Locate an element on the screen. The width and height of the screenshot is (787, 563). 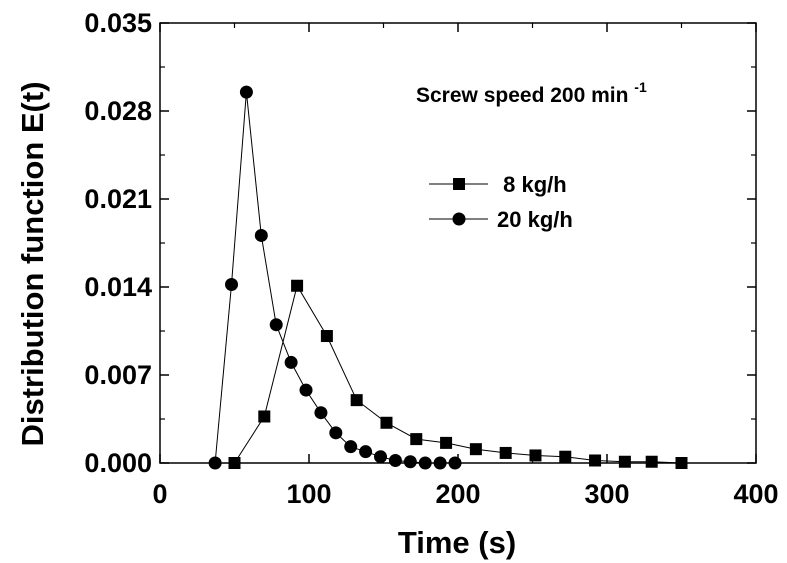
legend-marker-square is located at coordinates (459, 184).